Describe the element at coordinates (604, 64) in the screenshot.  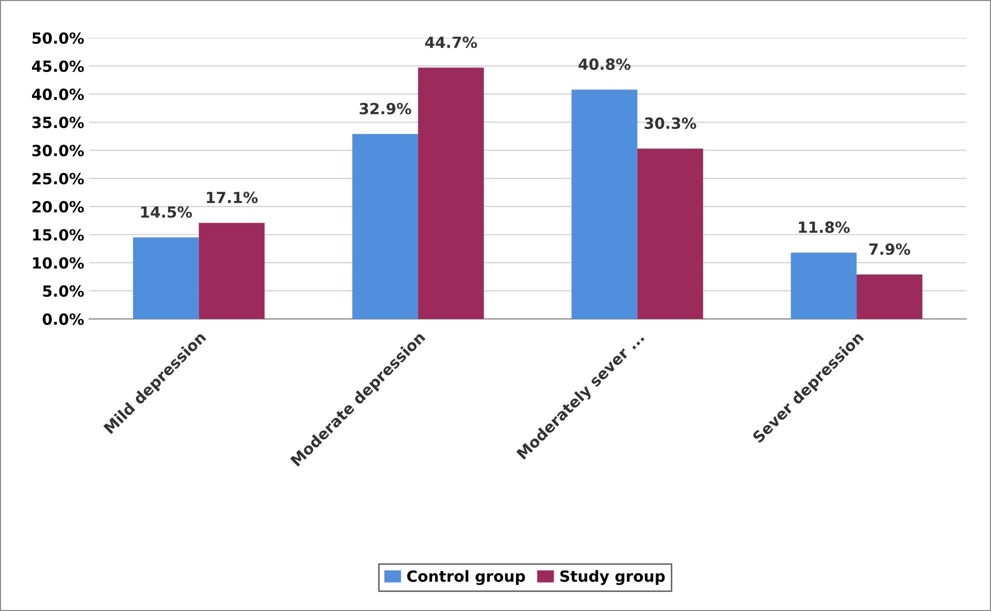
I see `data-label: 40.8%` at that location.